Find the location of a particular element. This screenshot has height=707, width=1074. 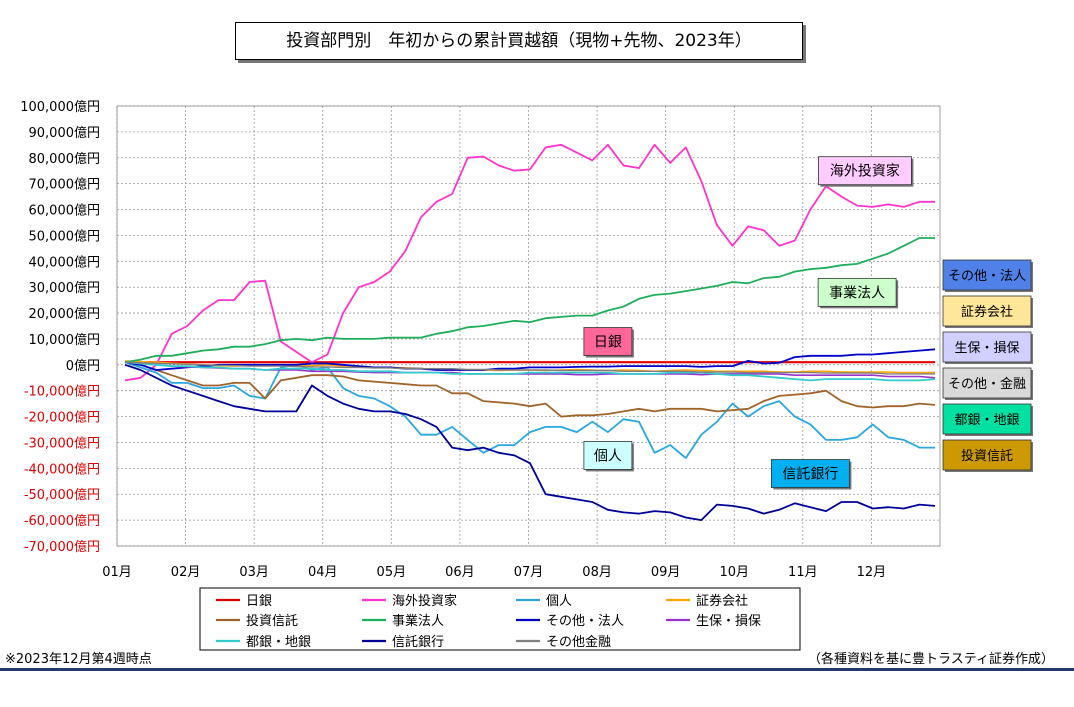

legend-item-証券会社: 証券会社 is located at coordinates (707, 601).